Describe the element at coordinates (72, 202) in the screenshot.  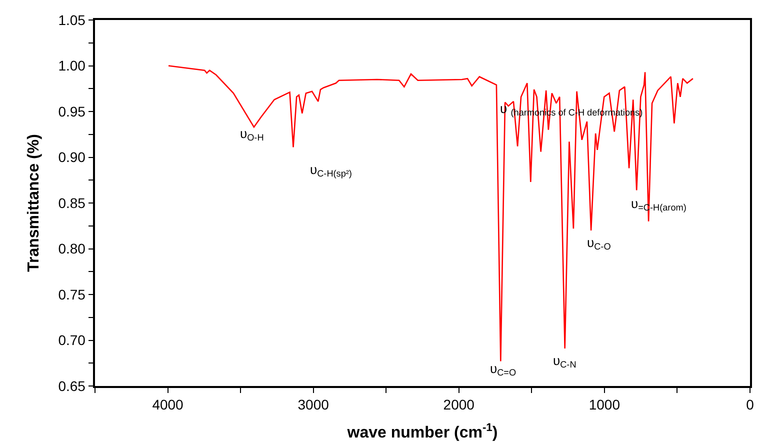
I see `y-tick-label: 0.85` at that location.